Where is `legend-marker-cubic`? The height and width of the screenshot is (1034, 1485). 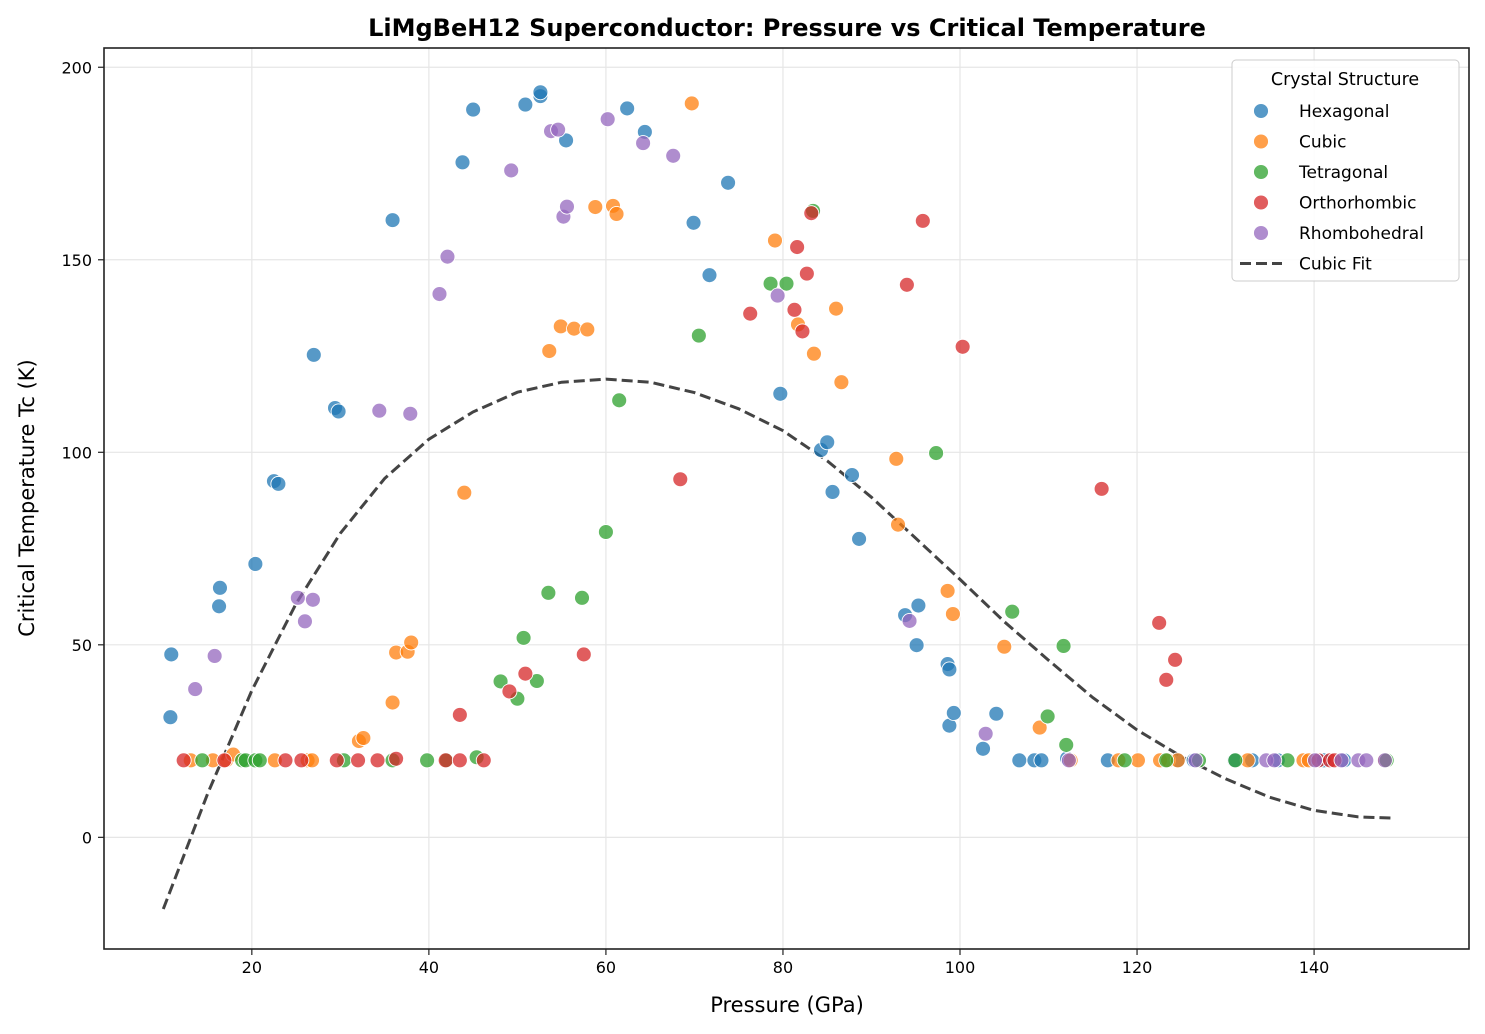
legend-marker-cubic is located at coordinates (1261, 141).